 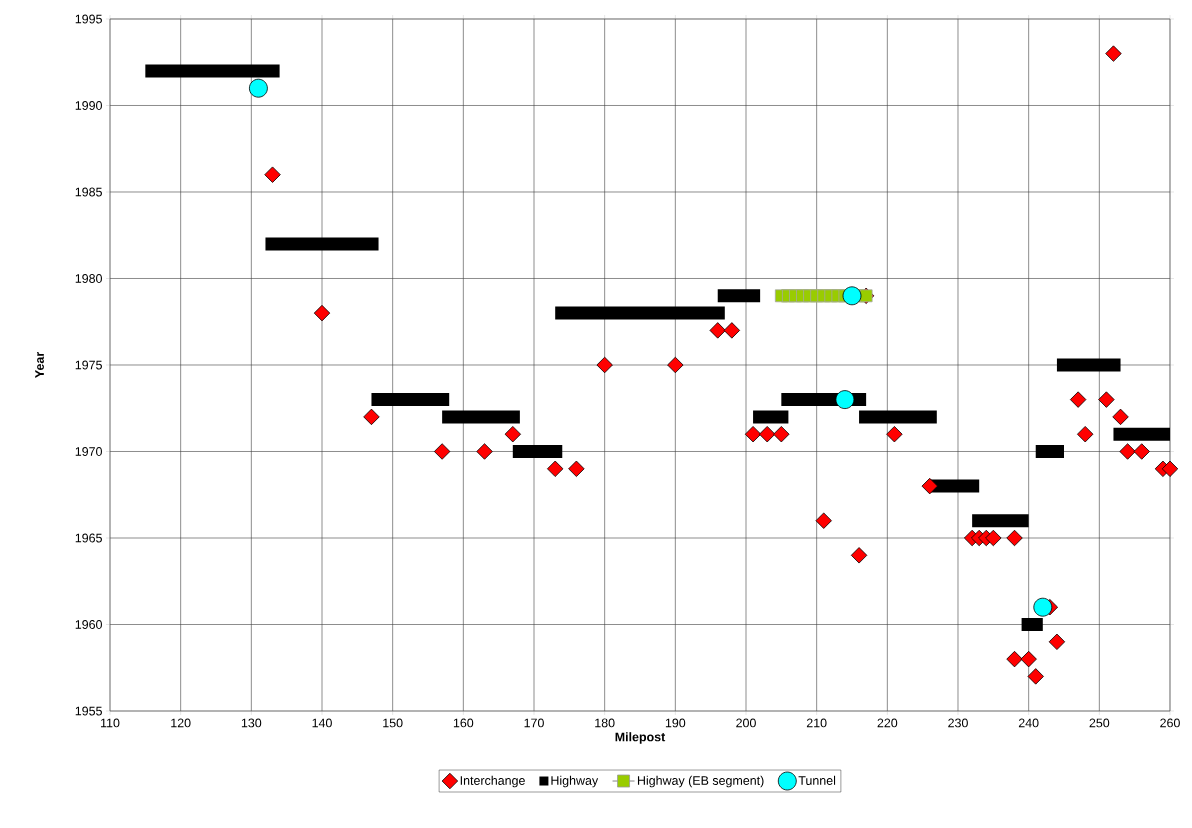 I want to click on y-tick-label: 1985, so click(x=88, y=192).